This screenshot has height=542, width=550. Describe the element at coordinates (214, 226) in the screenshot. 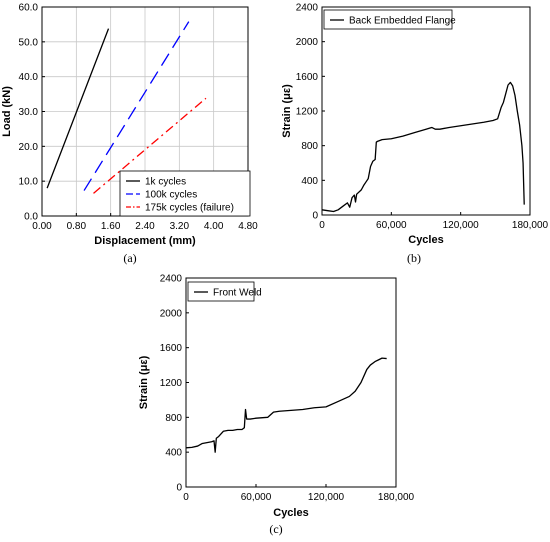

I see `x-tick-label: 4.00` at that location.